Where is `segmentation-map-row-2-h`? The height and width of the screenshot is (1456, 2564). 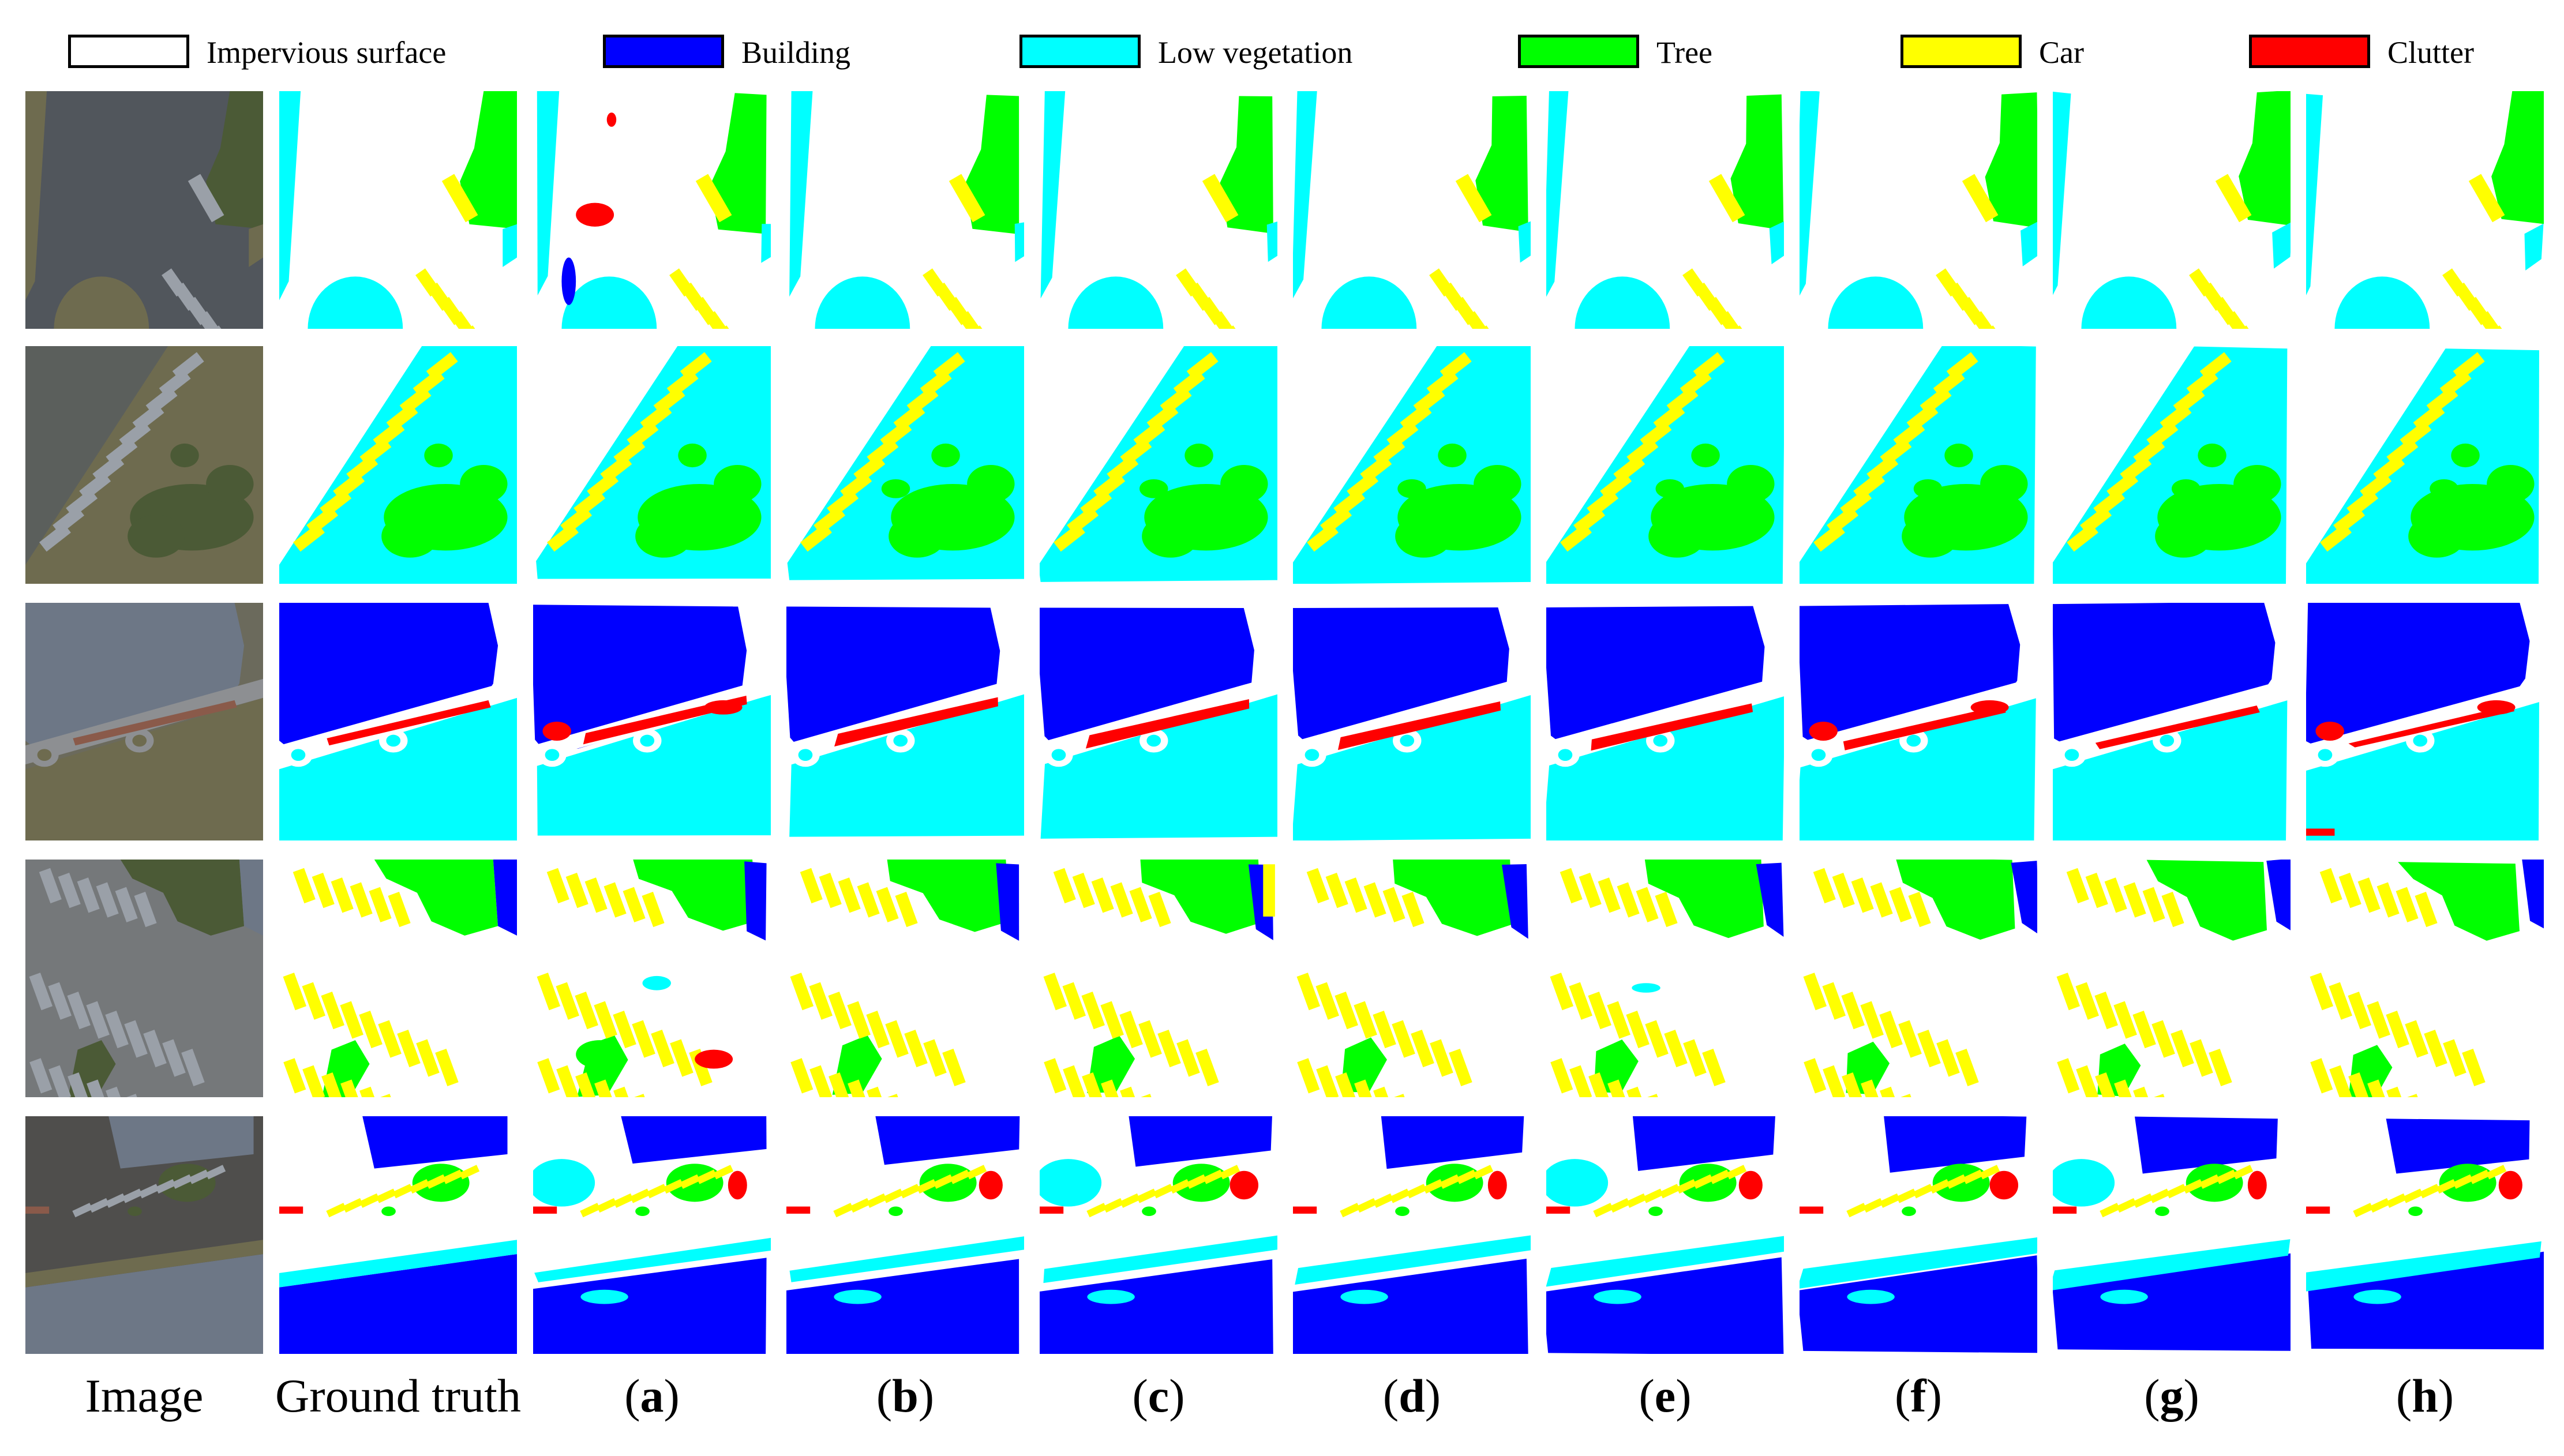
segmentation-map-row-2-h is located at coordinates (2425, 465).